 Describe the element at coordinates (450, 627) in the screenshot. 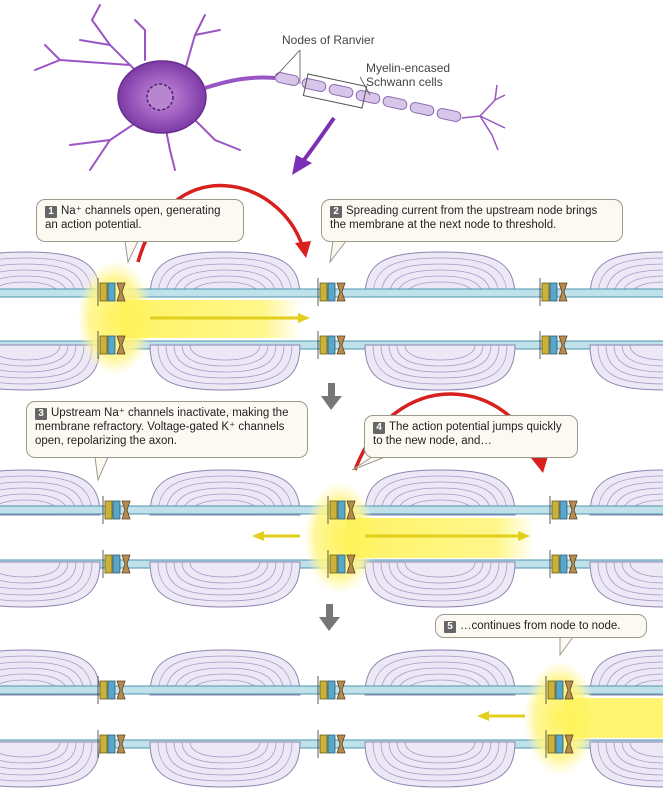

I see `step-5-number: 5` at that location.